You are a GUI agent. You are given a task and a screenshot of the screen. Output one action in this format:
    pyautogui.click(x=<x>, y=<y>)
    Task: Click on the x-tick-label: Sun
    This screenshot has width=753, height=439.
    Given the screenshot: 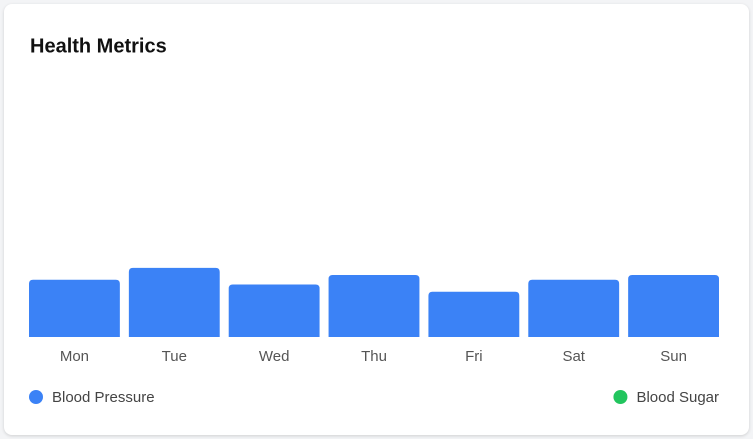 What is the action you would take?
    pyautogui.click(x=673, y=356)
    